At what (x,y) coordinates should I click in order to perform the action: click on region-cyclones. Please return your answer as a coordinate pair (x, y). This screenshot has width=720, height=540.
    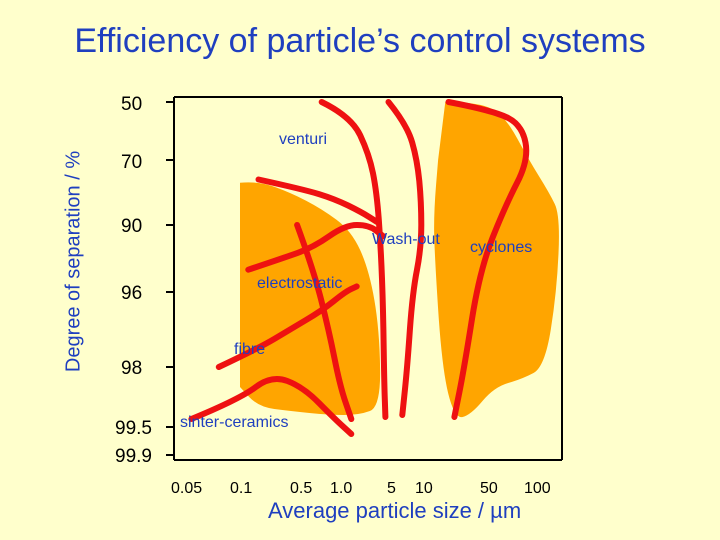
    Looking at the image, I should click on (496, 260).